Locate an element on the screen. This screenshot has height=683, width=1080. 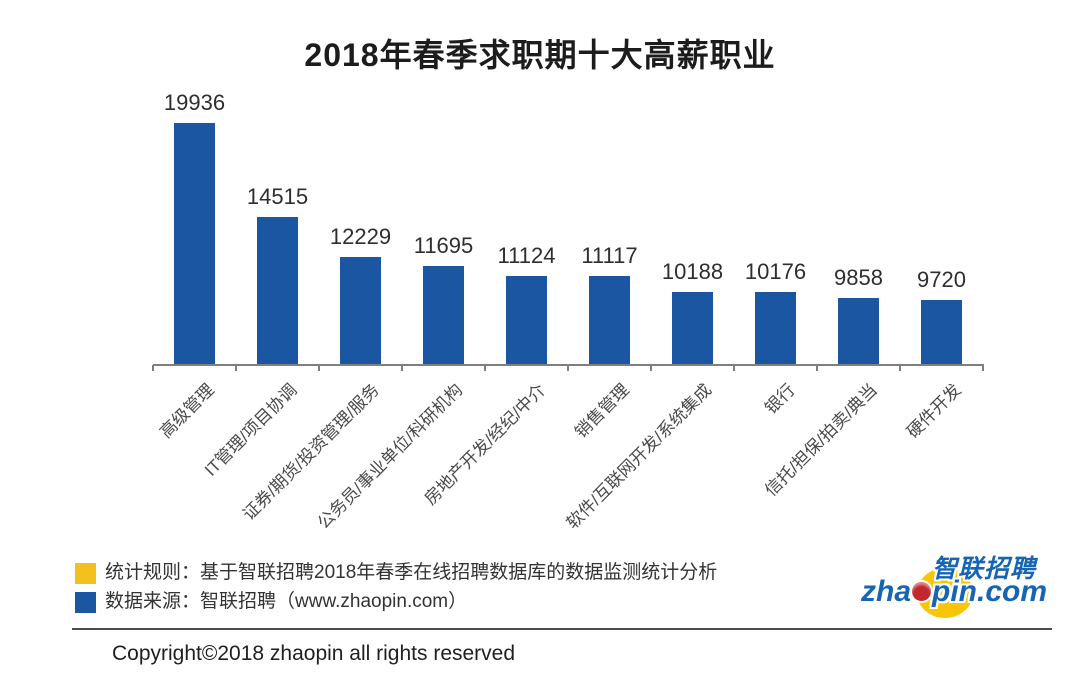
legend-label-rules: 统计规则：基于智联招聘2018年春季在线招聘数据库的数据监测统计分析 is located at coordinates (411, 572).